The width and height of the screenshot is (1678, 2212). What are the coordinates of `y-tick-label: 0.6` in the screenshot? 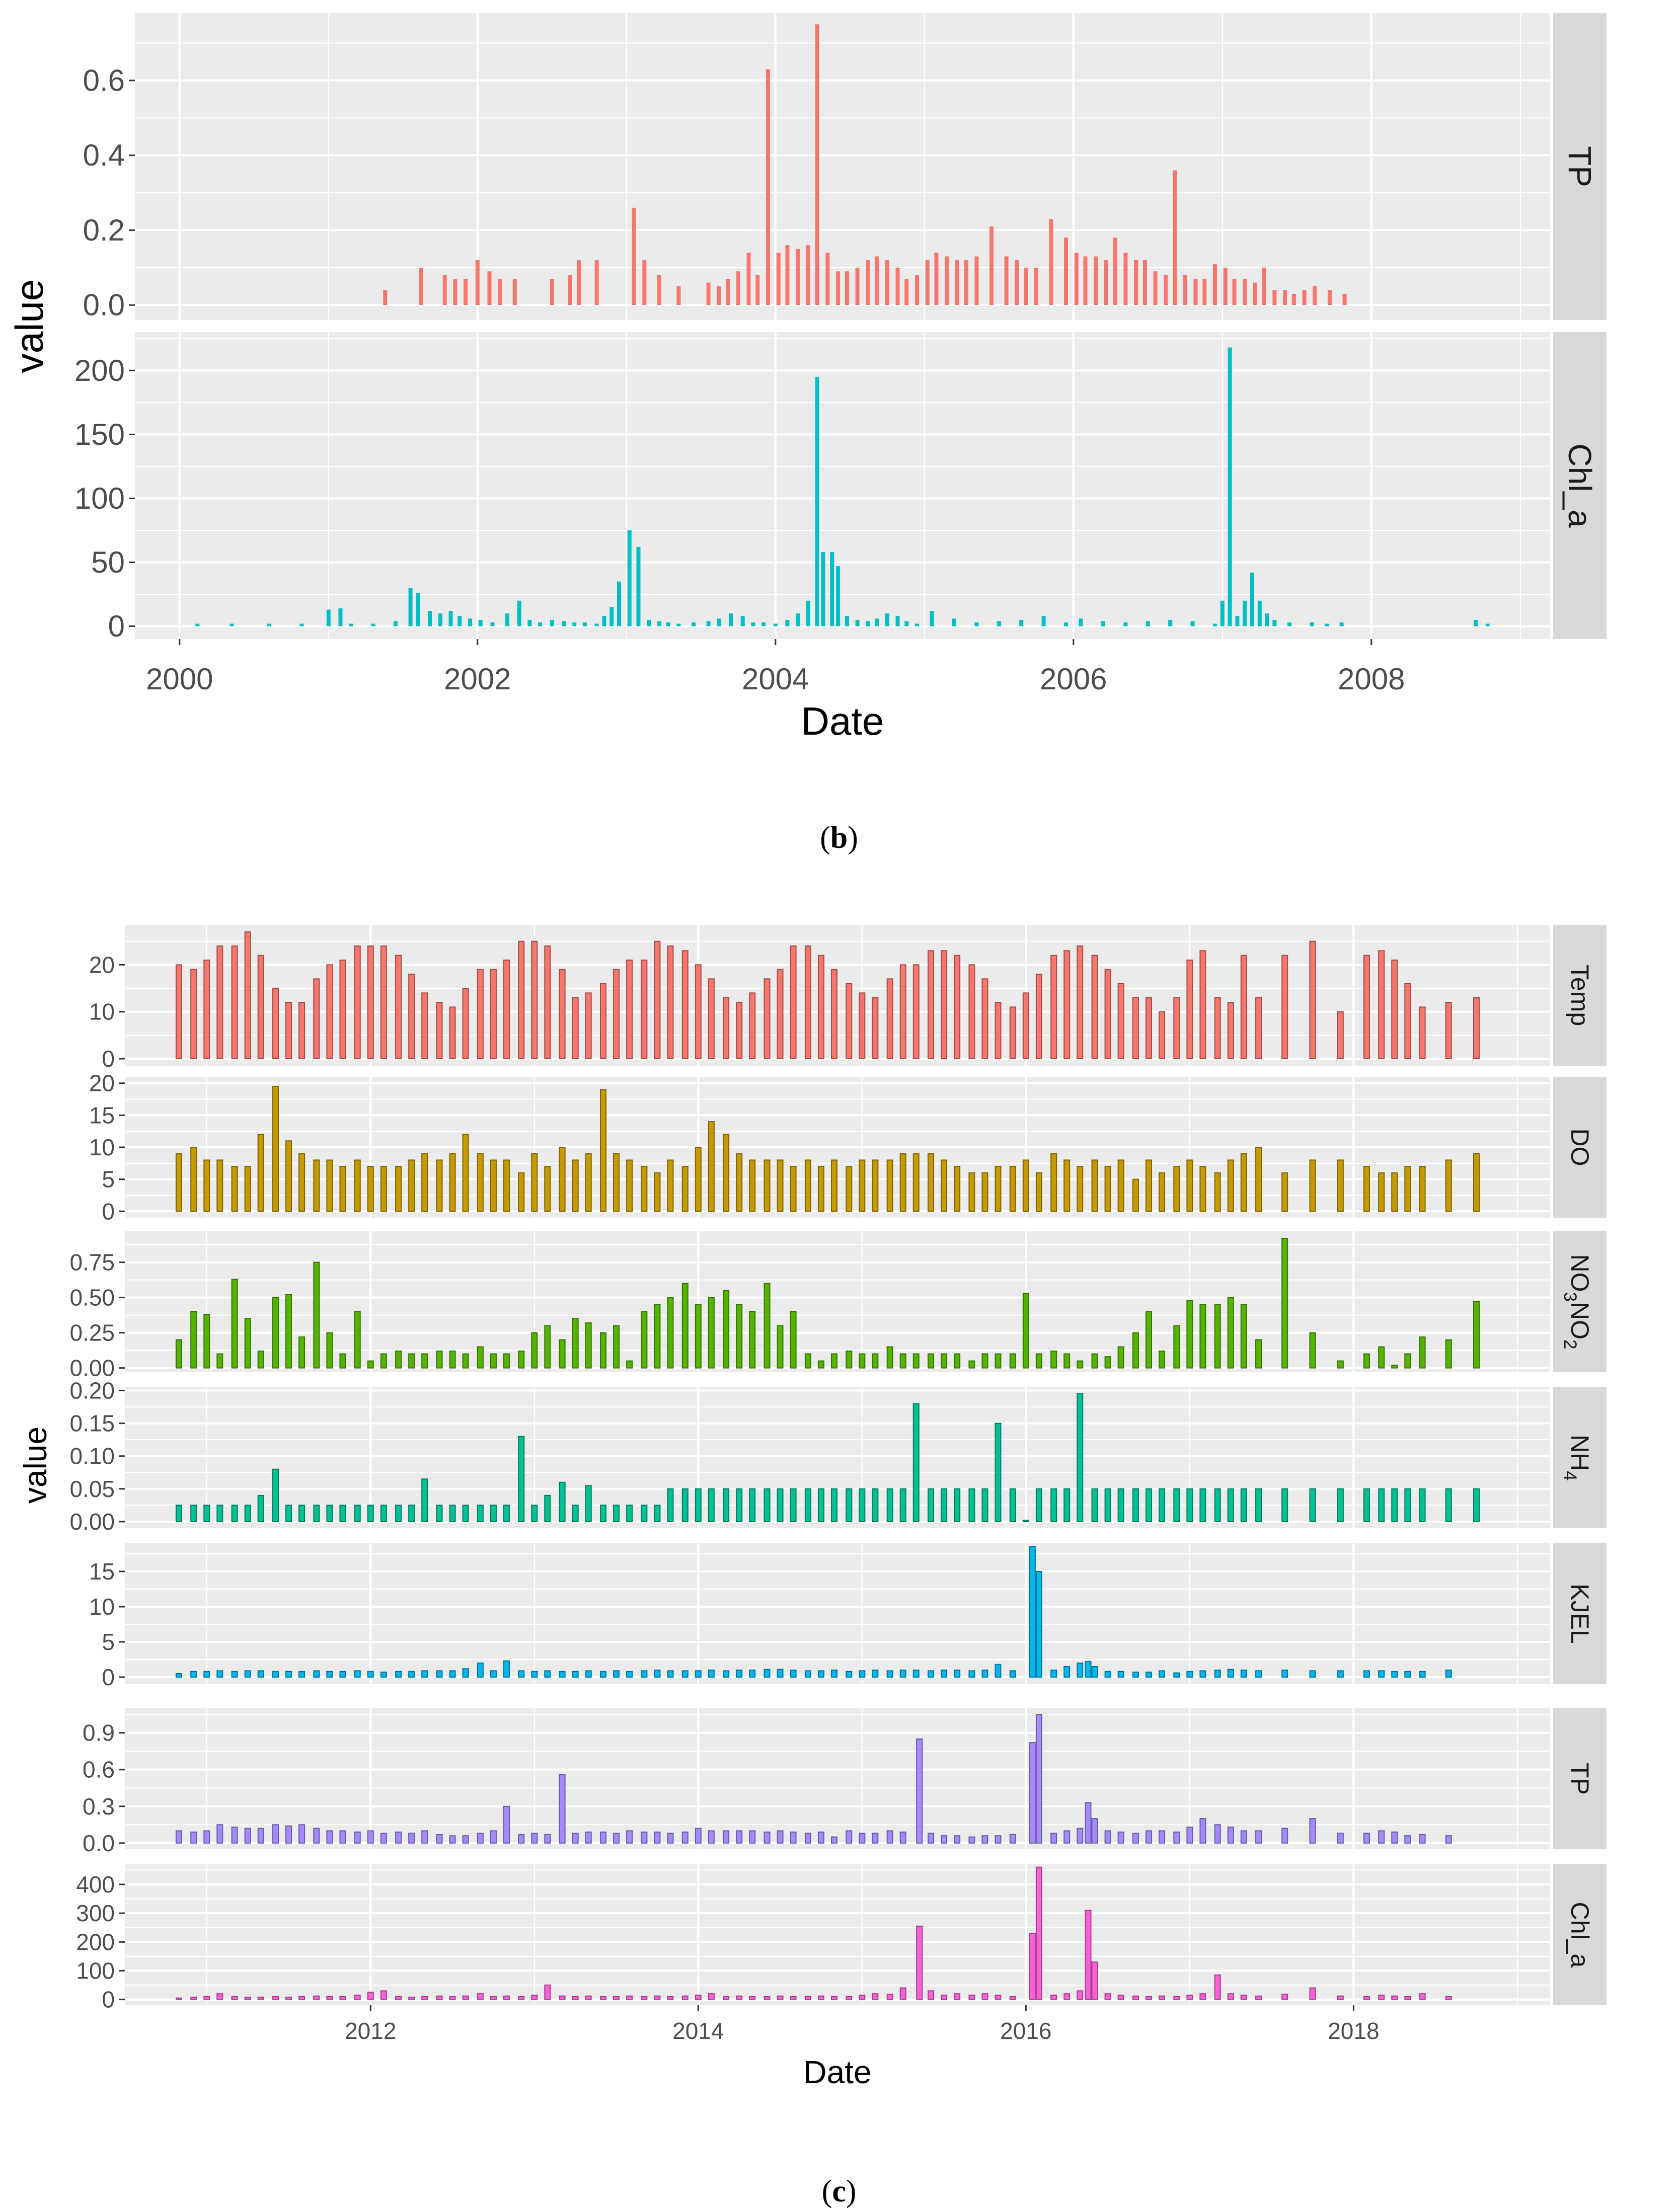 It's located at (99, 1770).